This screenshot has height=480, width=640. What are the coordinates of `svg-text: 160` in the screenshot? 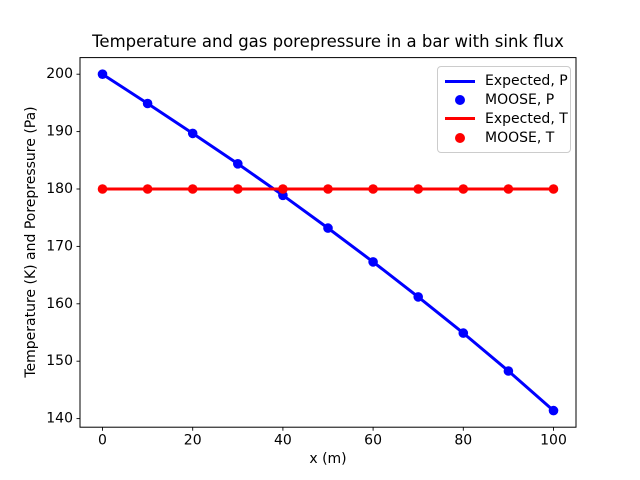 It's located at (59, 304).